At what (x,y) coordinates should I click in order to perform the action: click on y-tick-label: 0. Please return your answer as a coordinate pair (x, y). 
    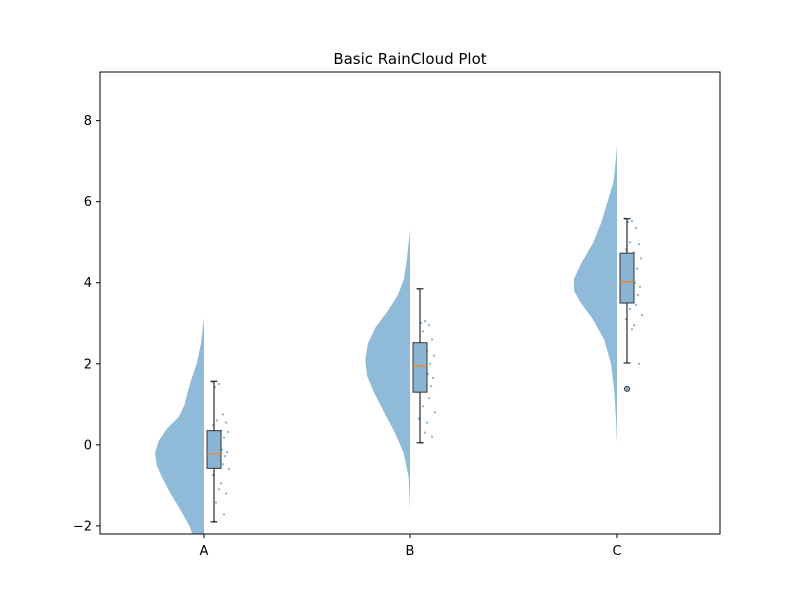
    Looking at the image, I should click on (88, 445).